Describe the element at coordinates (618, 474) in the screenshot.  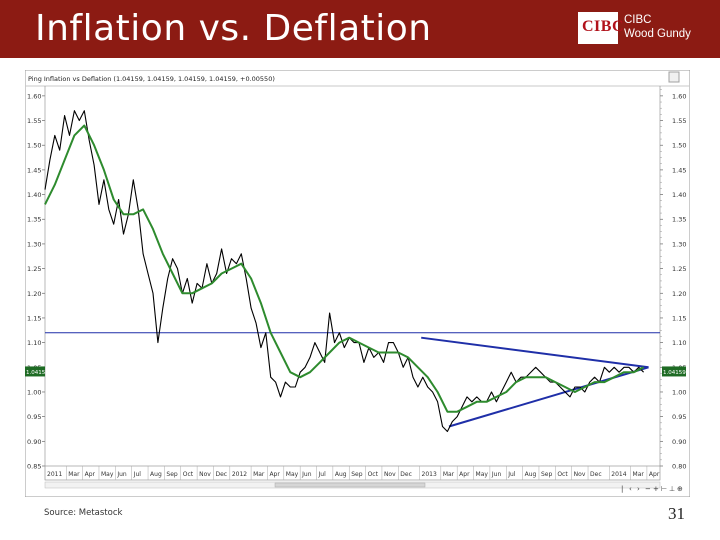
I see `x-tick-label: 2014` at that location.